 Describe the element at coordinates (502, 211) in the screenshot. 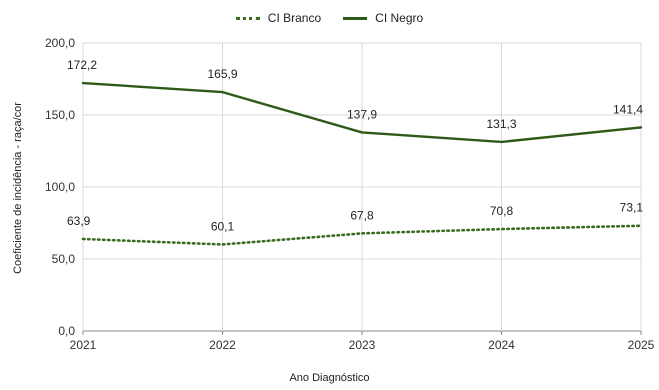

I see `data-label: 70,8` at that location.